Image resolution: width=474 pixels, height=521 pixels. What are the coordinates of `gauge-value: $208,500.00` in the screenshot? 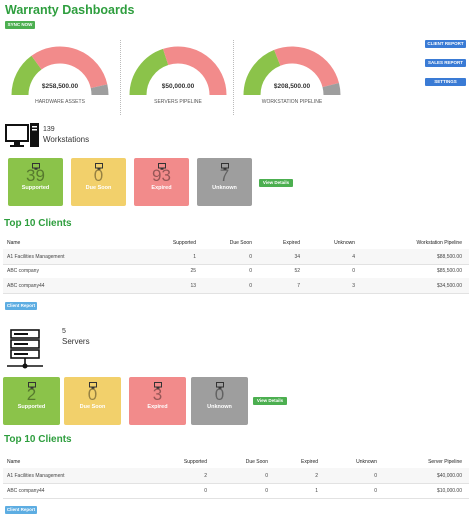 It's located at (292, 86).